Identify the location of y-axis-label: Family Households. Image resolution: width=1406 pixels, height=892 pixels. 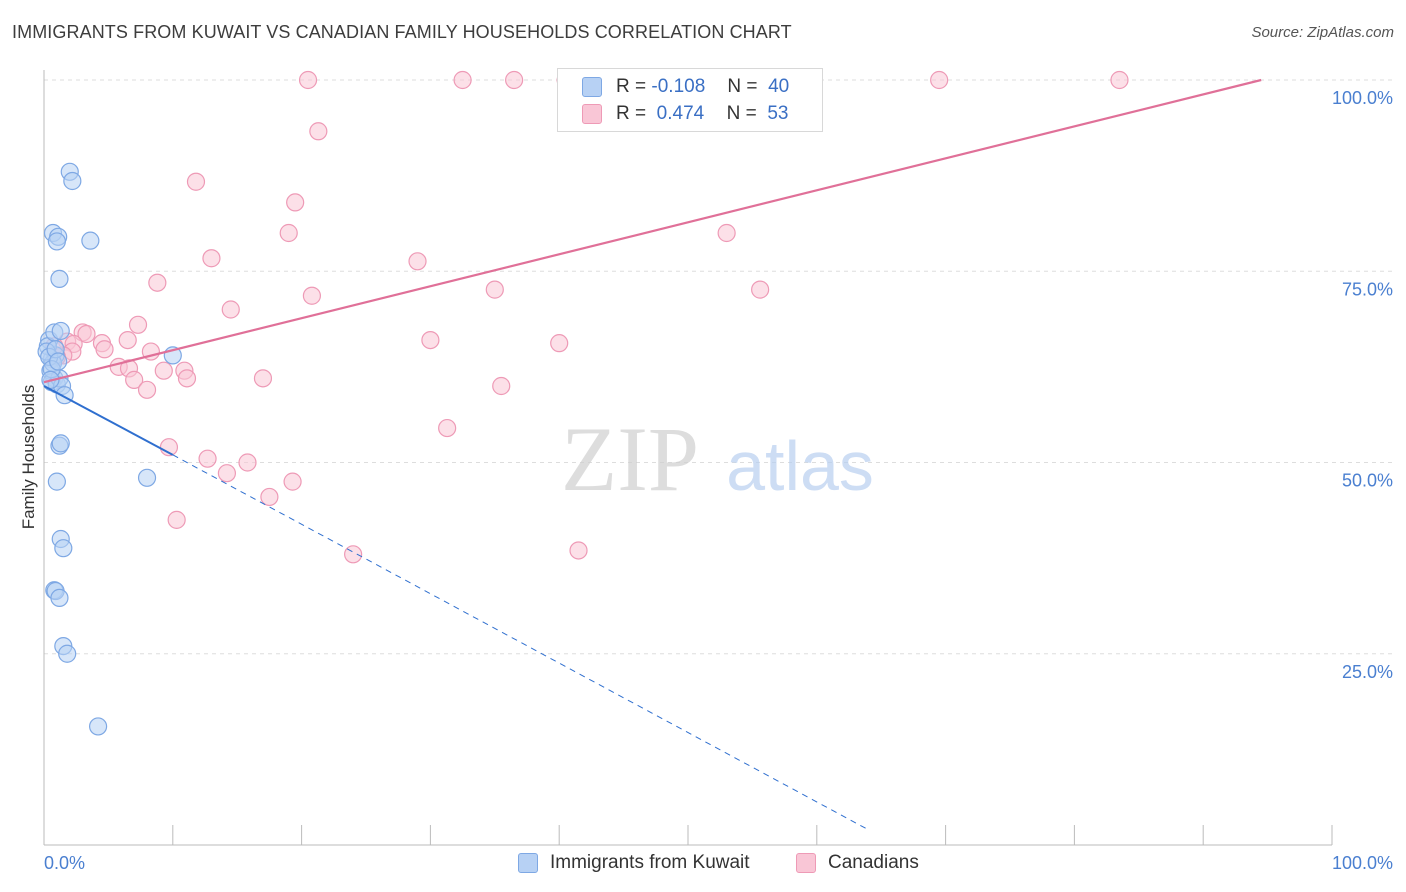
(28, 457).